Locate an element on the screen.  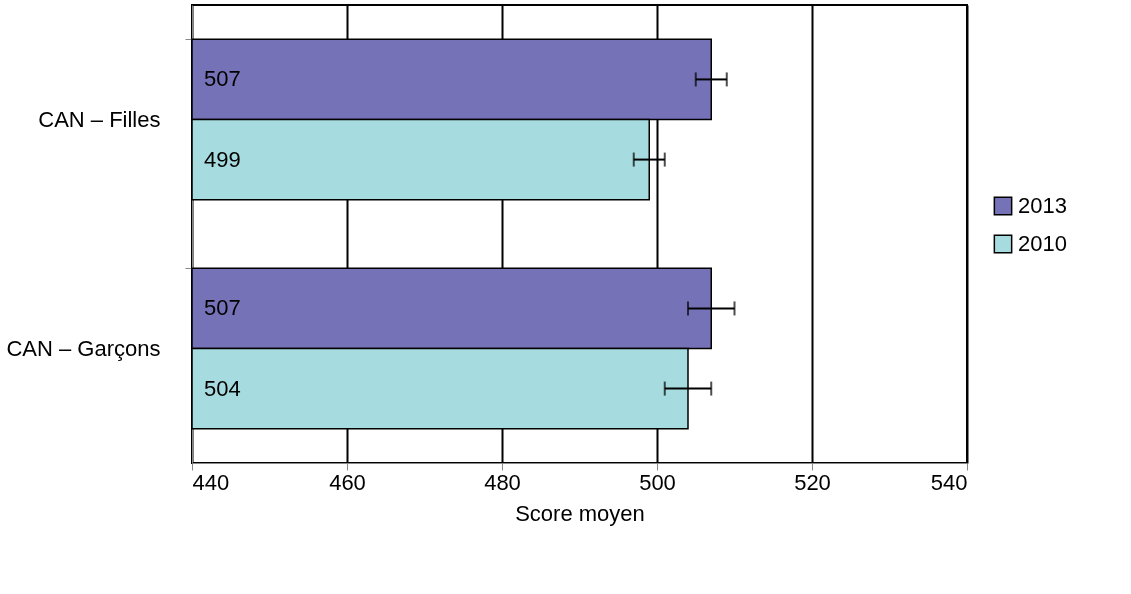
y-tick-label: CAN – Garçons is located at coordinates (83, 348).